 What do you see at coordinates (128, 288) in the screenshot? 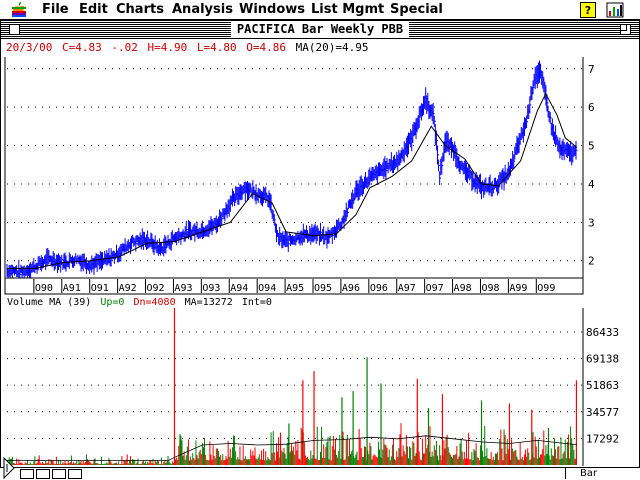
I see `date-axis-label: A92` at bounding box center [128, 288].